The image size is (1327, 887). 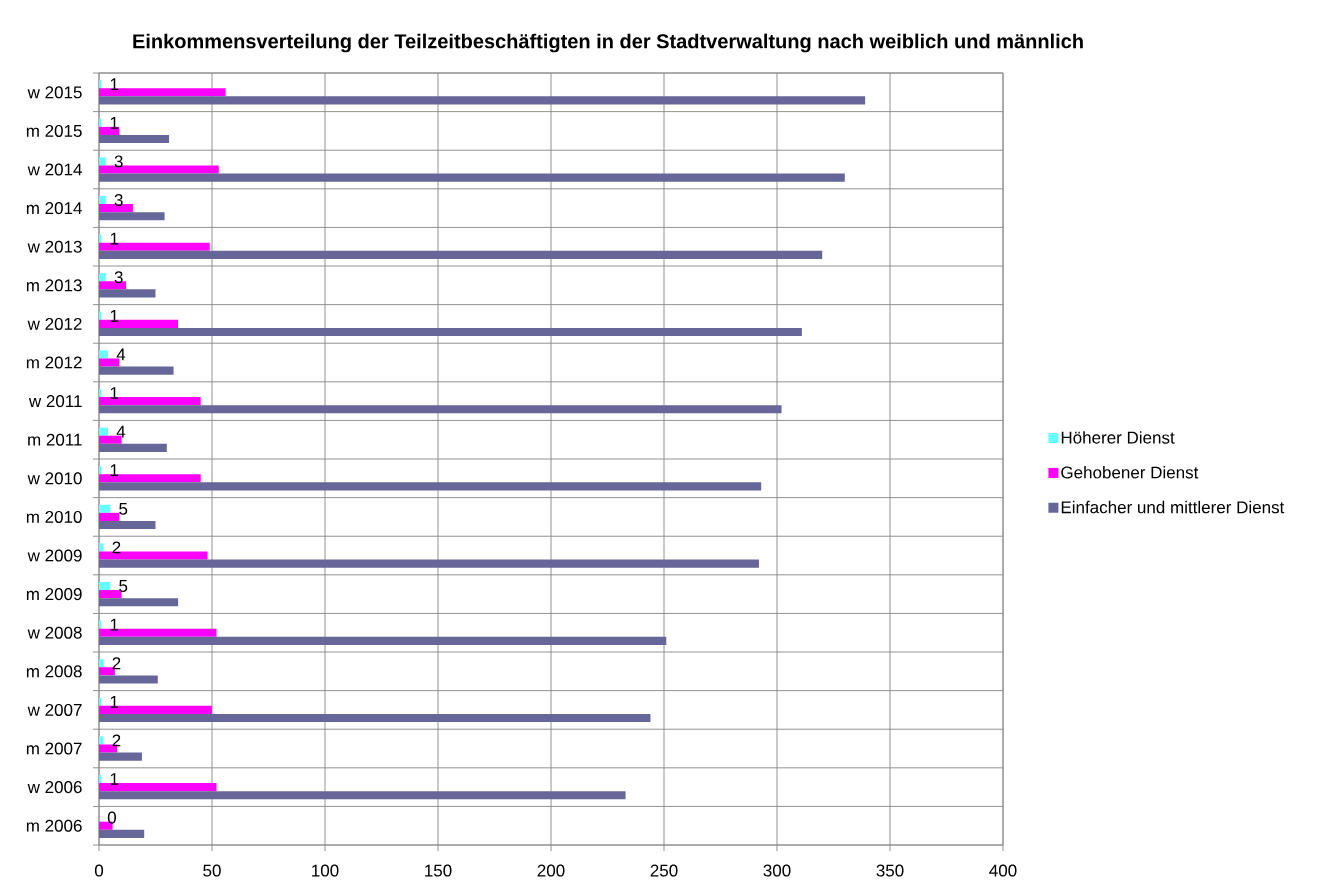 I want to click on y-tick-label: m 2015, so click(x=54, y=130).